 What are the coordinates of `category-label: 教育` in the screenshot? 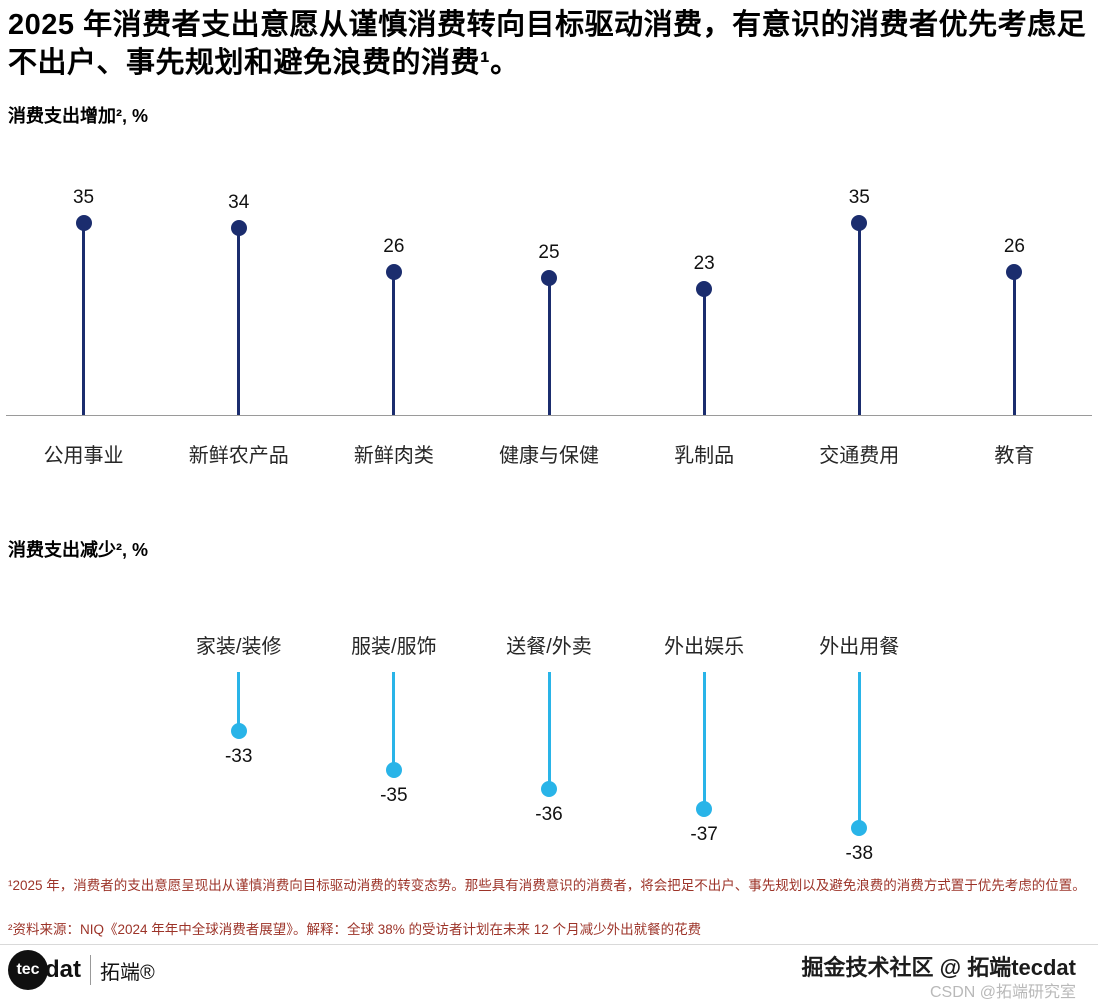 It's located at (1014, 456).